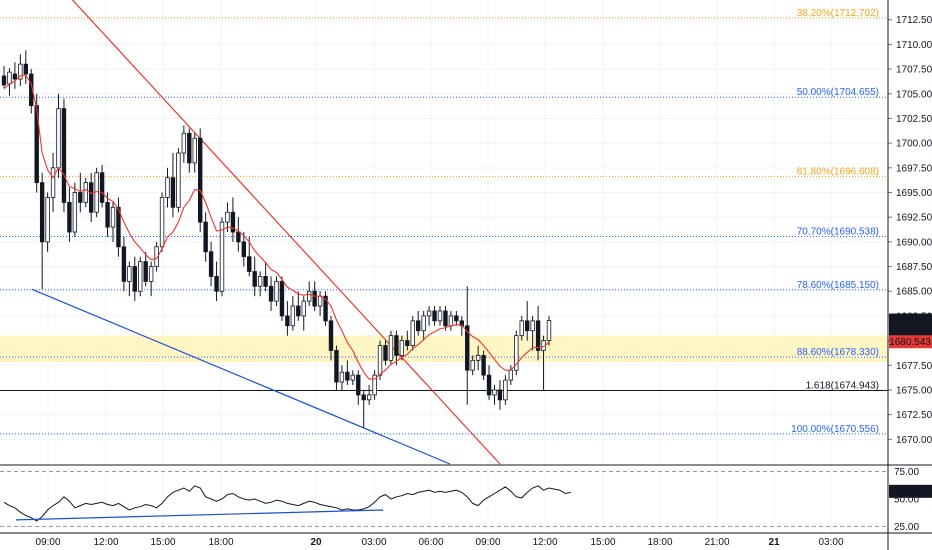 This screenshot has width=932, height=550. Describe the element at coordinates (906, 500) in the screenshot. I see `osc-tick-label: 50.00` at that location.